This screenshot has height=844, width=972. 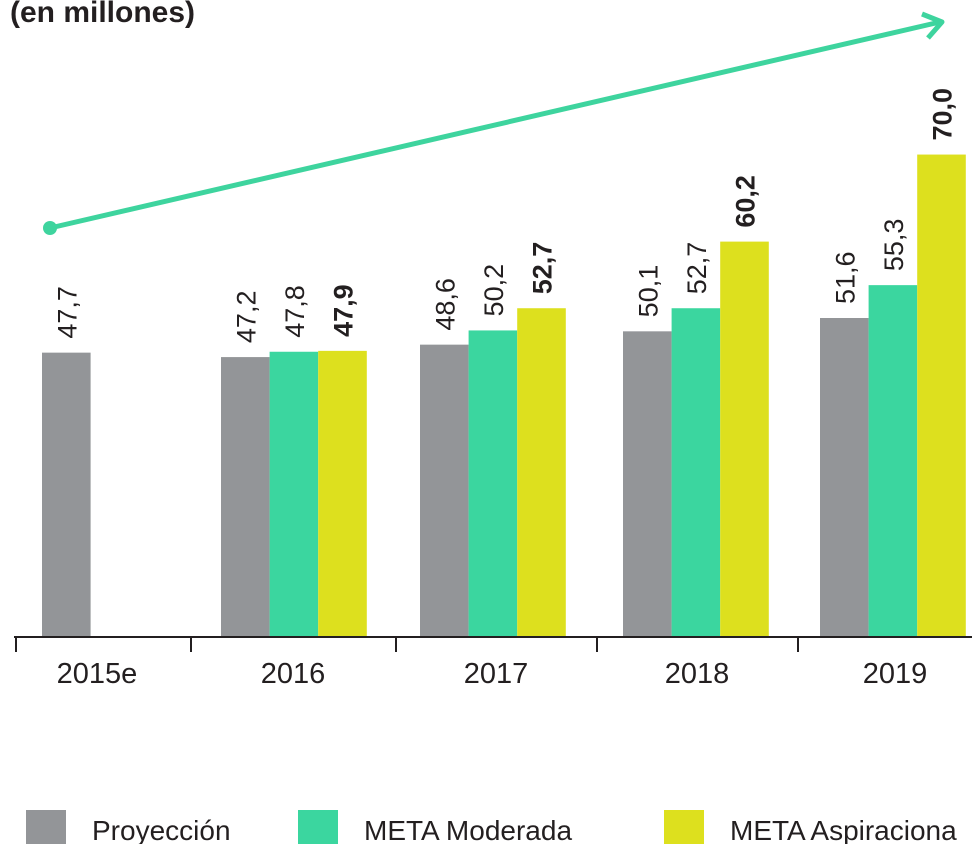 I want to click on value-label: 50,2, so click(x=494, y=290).